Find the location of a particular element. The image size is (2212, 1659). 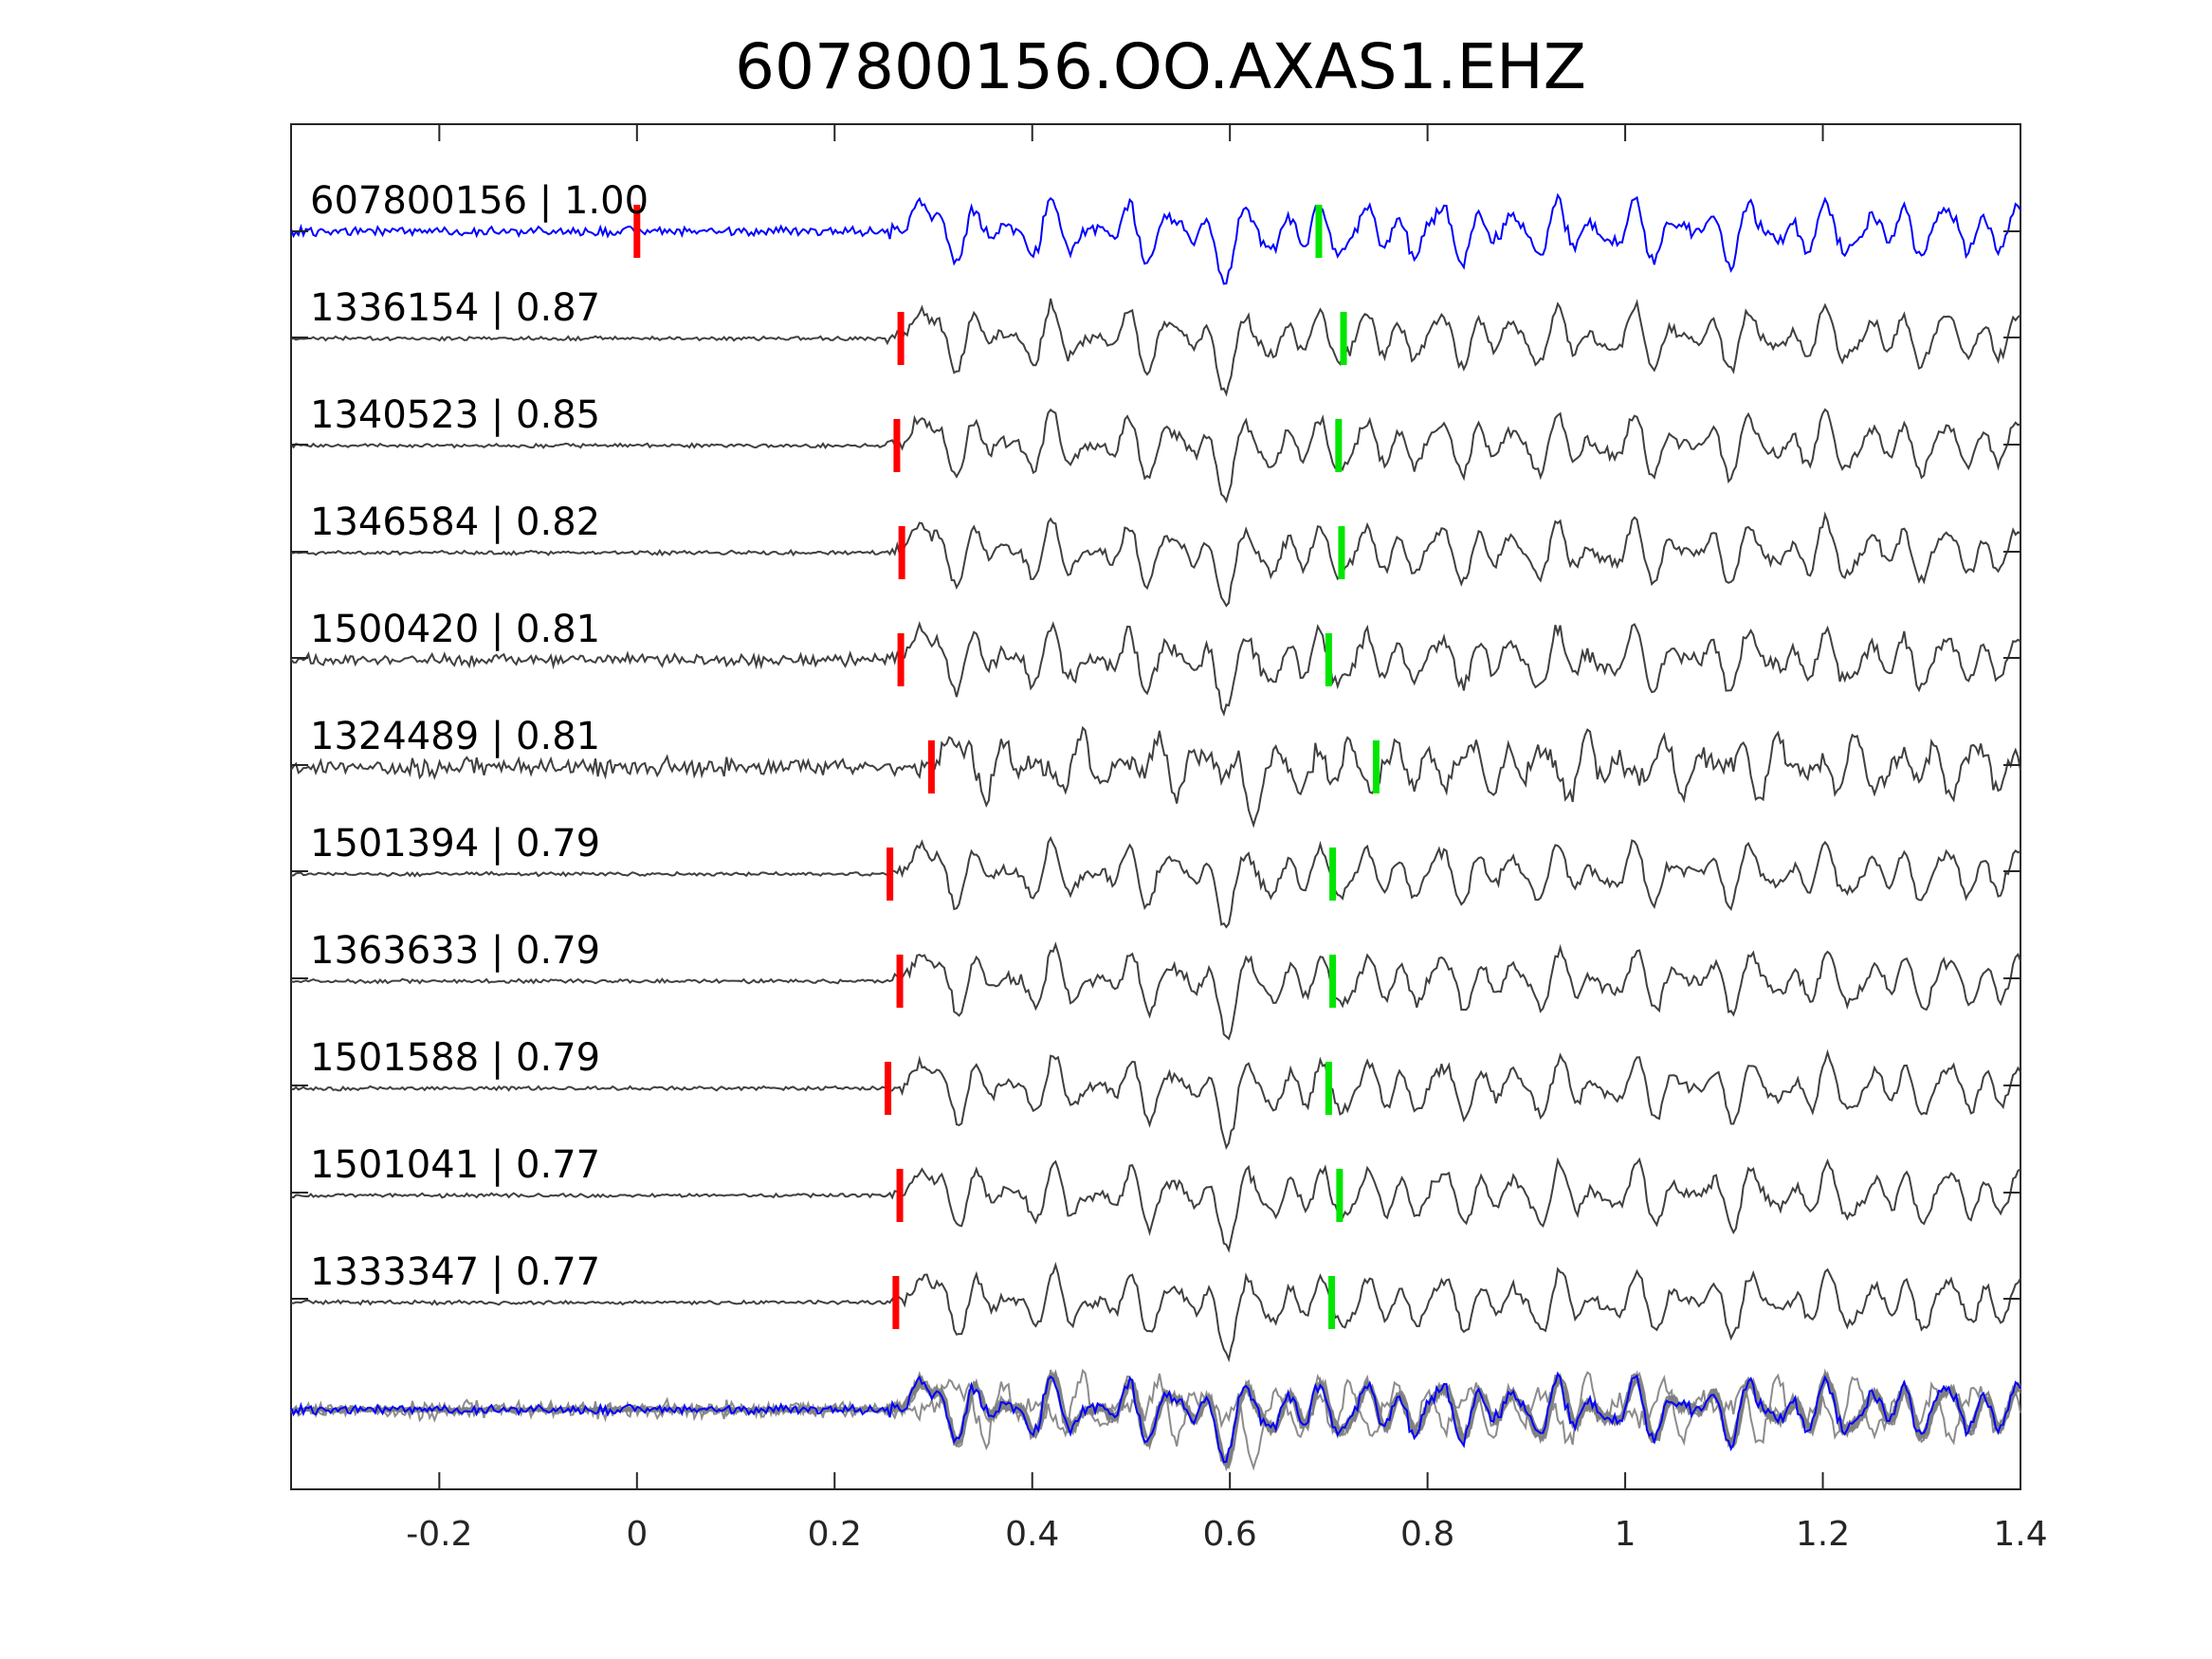

trace-label-10: 1333347 | 0.77 is located at coordinates (455, 1272).